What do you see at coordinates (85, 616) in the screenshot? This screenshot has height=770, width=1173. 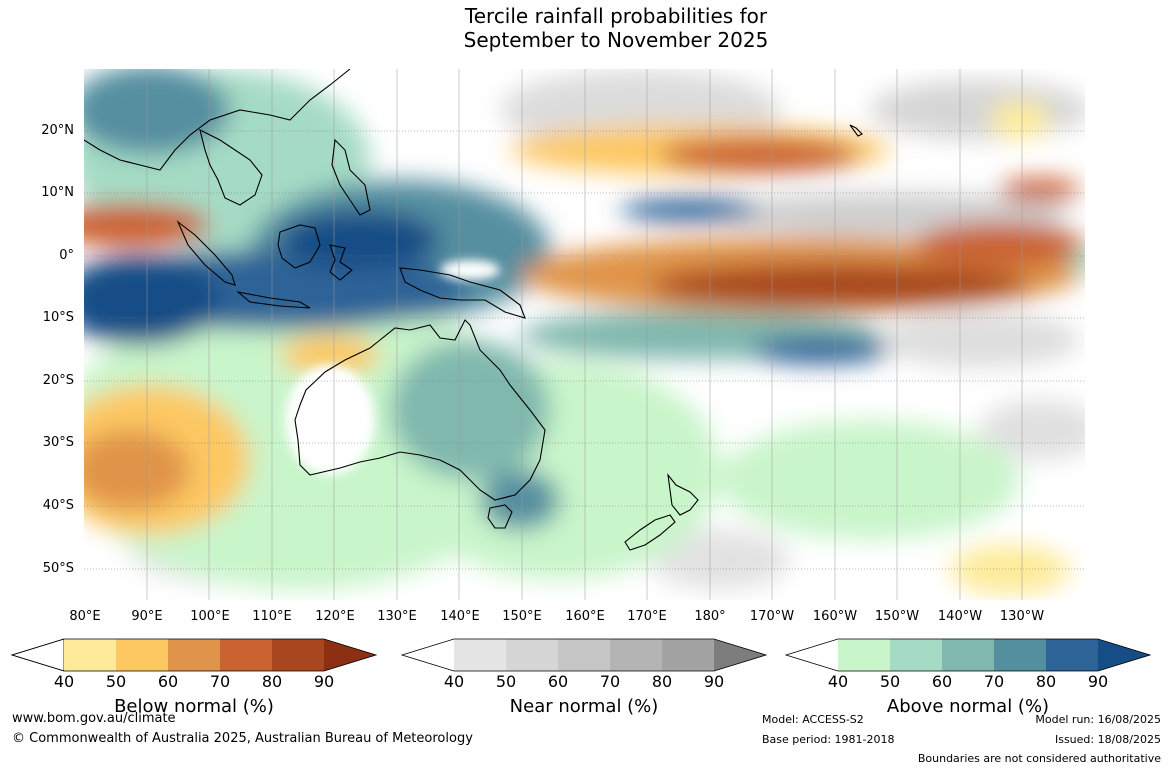 I see `lon-label-80e: 80°E` at bounding box center [85, 616].